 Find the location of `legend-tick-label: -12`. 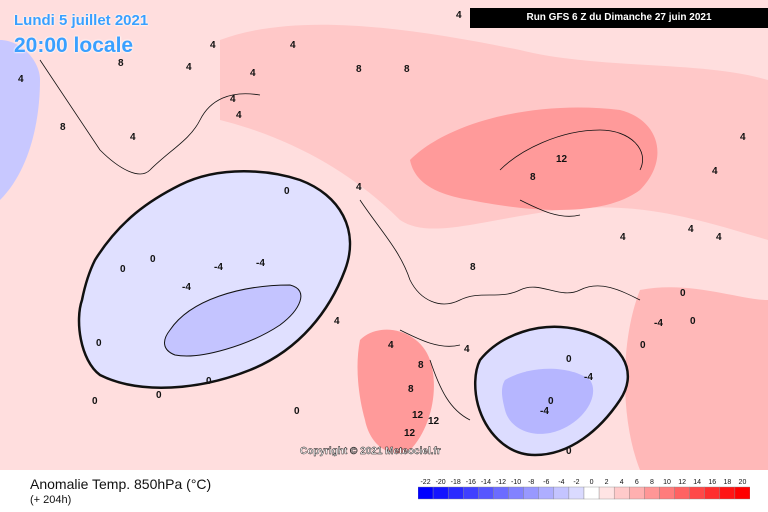

legend-tick-label: -12 is located at coordinates (501, 482).